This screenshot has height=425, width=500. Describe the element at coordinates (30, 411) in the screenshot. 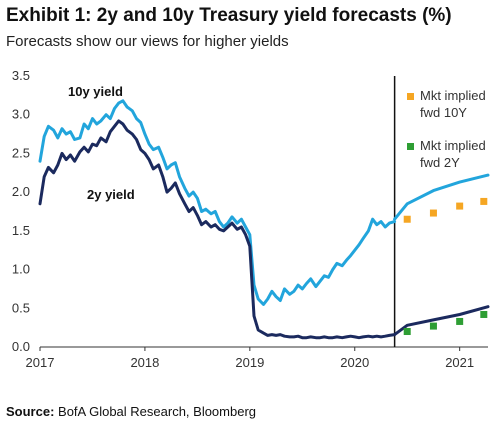

I see `source-label: Source:` at that location.